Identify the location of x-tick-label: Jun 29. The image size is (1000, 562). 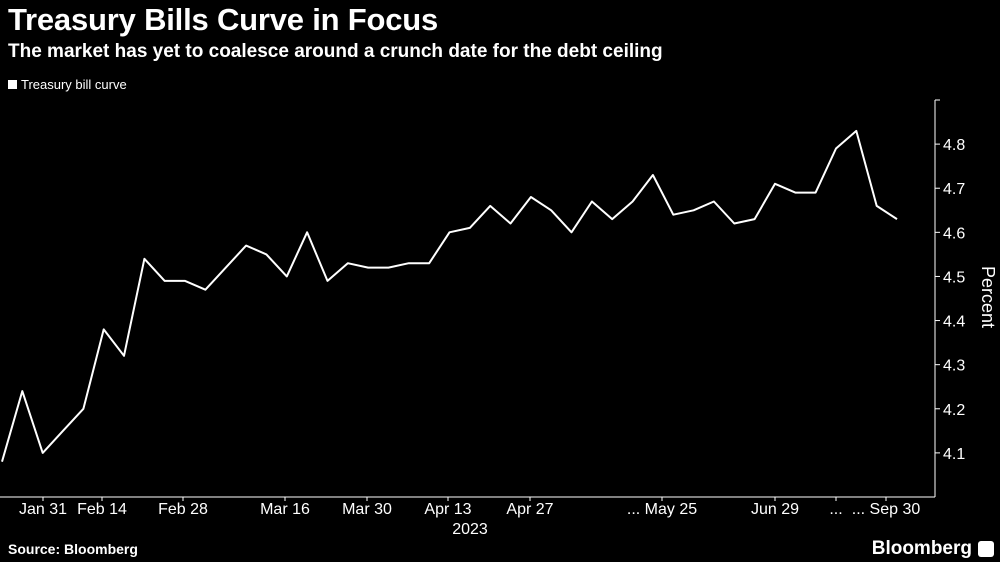
(775, 509).